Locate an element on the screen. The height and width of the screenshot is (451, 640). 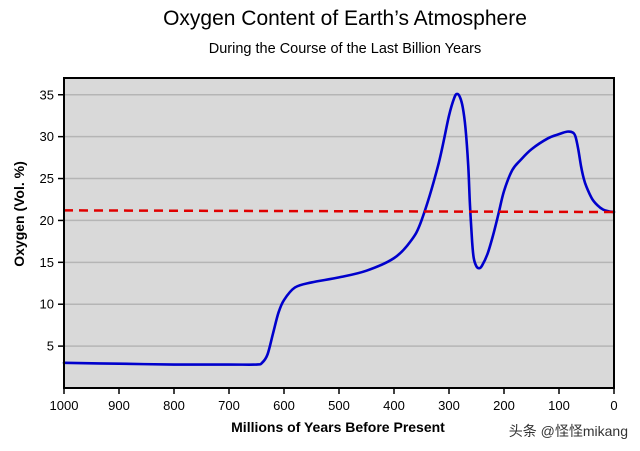
x-tick-label: 0 is located at coordinates (613, 405).